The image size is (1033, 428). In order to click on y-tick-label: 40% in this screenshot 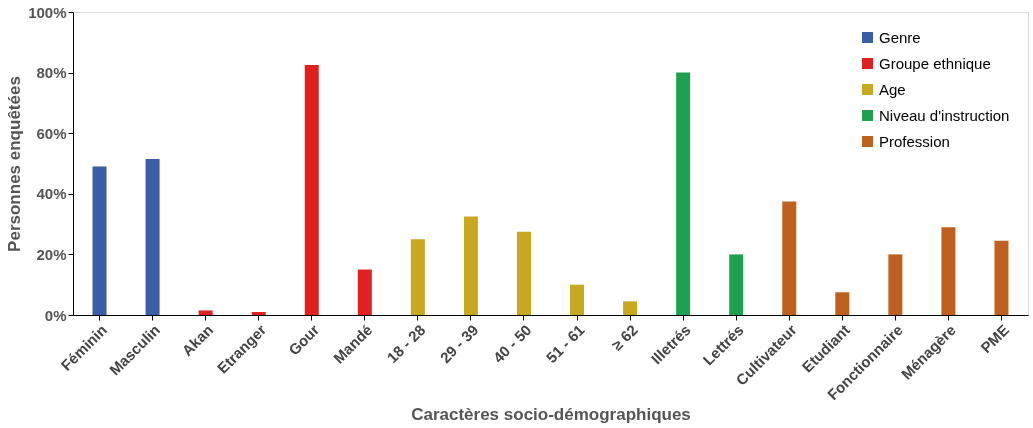, I will do `click(51, 194)`.